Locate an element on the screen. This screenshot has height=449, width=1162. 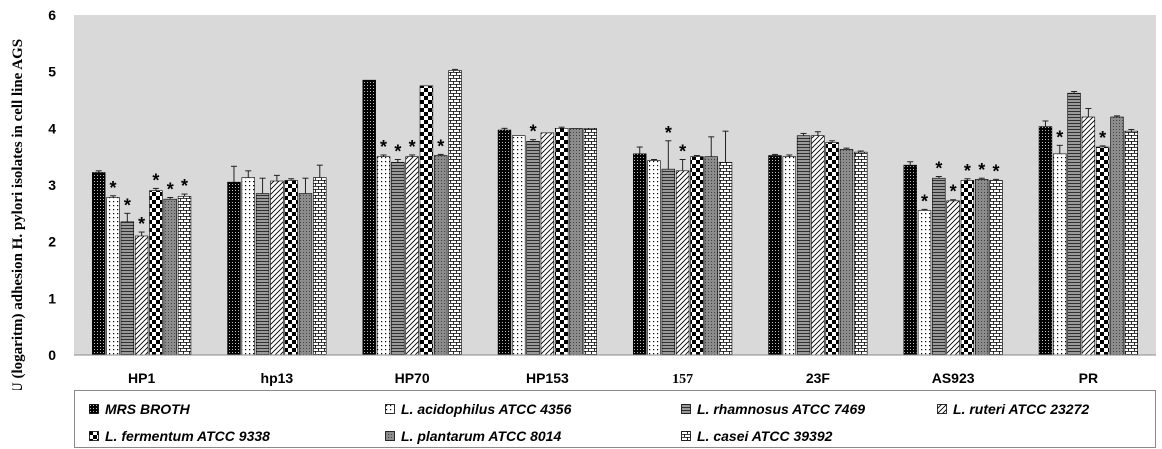
legend-label: L. acidophilus ATCC 4356 is located at coordinates (486, 409).